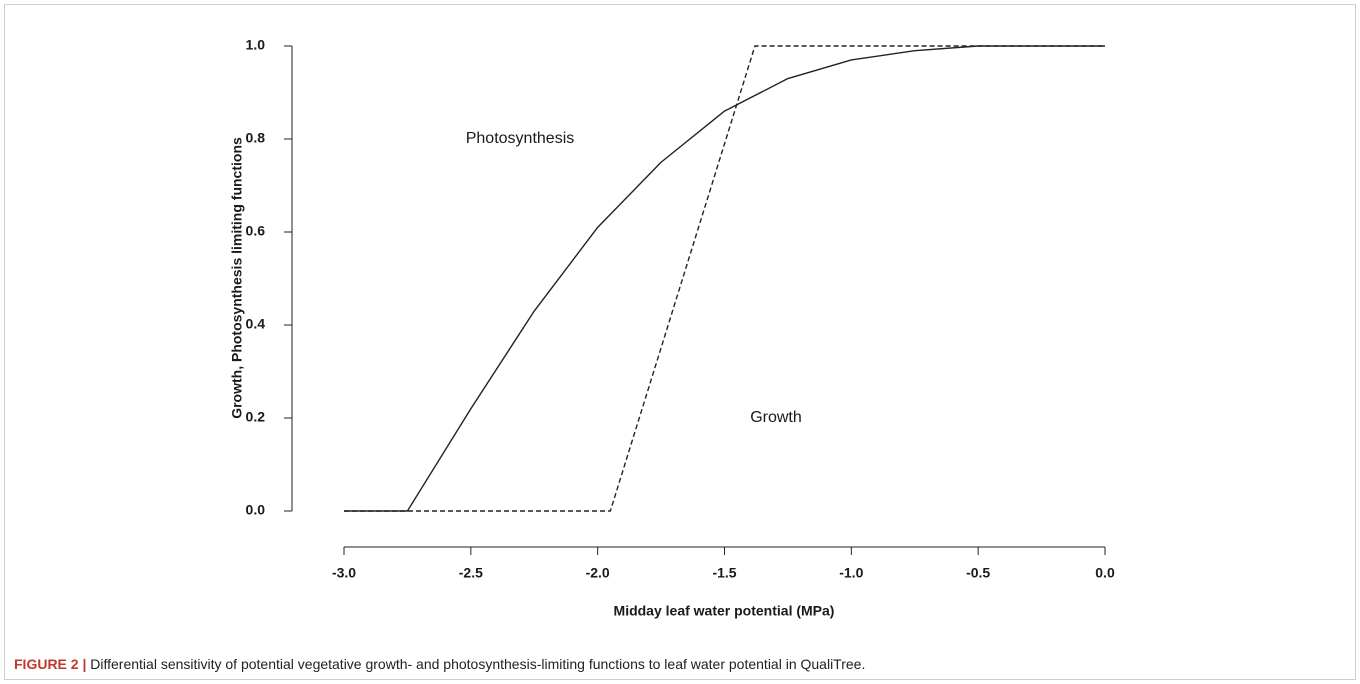  I want to click on x-tick-label: -2.0, so click(598, 573).